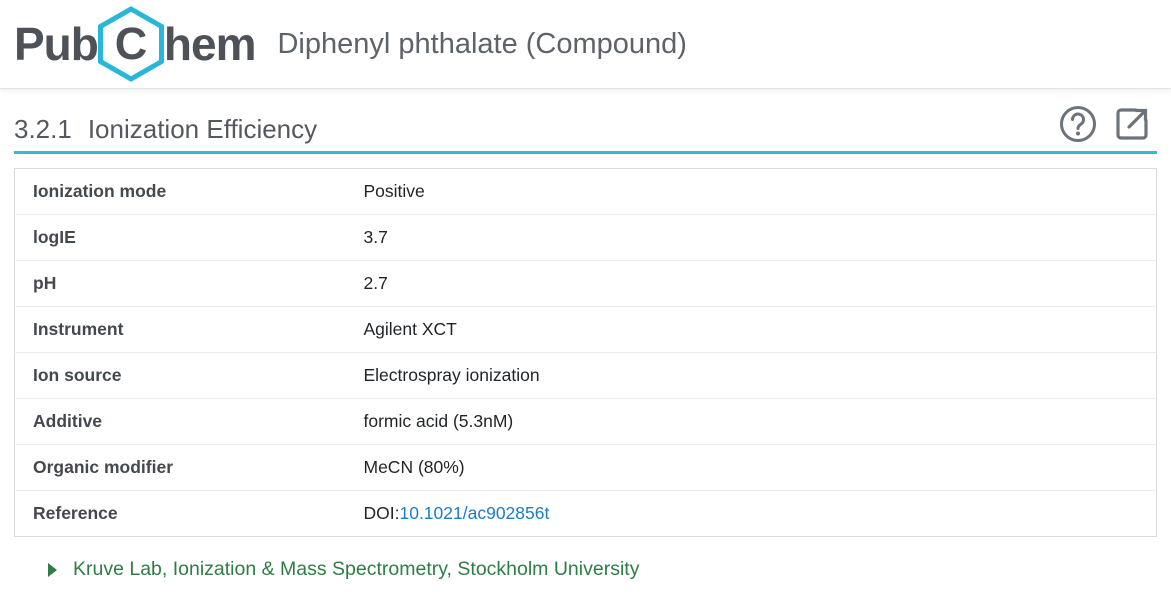 This screenshot has height=607, width=1171. I want to click on section-number: 3.2.1, so click(43, 129).